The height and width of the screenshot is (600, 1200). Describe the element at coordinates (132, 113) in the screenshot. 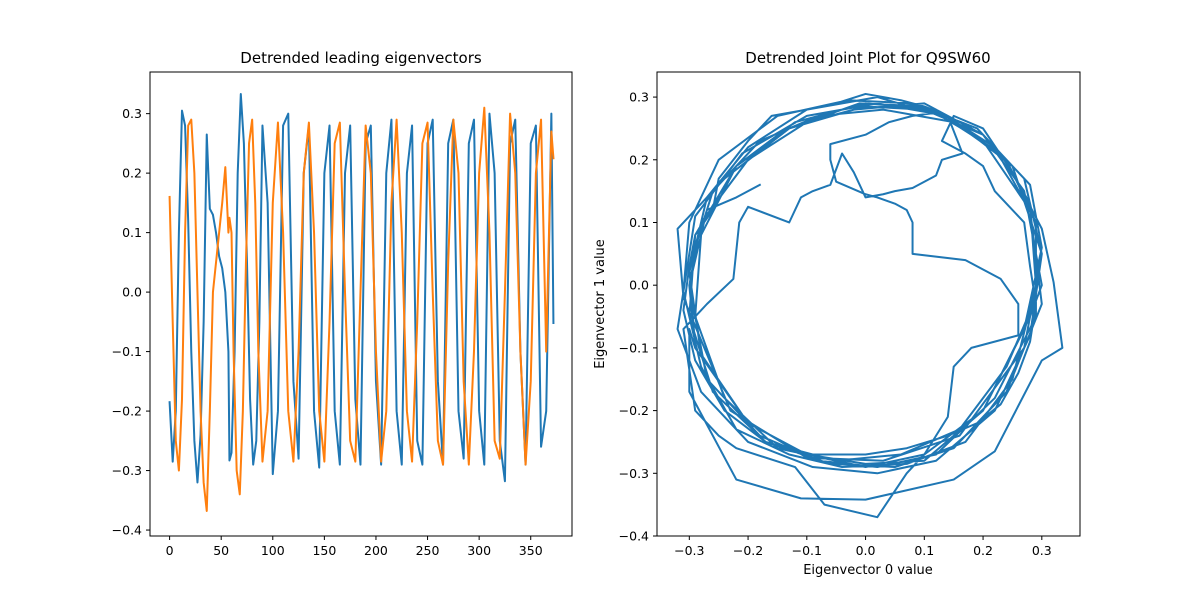

I see `left-y-tick-label: 0.3` at that location.